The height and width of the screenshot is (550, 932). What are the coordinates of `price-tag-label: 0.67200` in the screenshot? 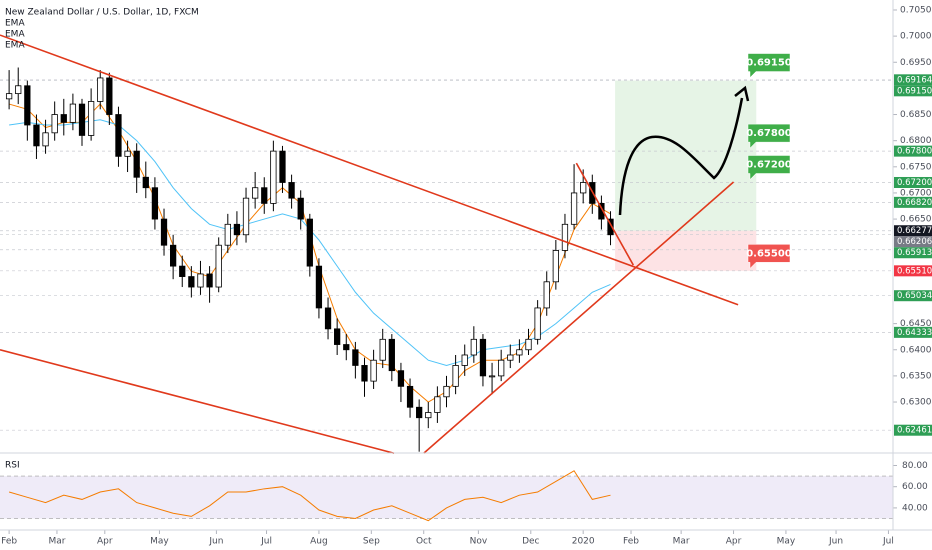 It's located at (914, 183).